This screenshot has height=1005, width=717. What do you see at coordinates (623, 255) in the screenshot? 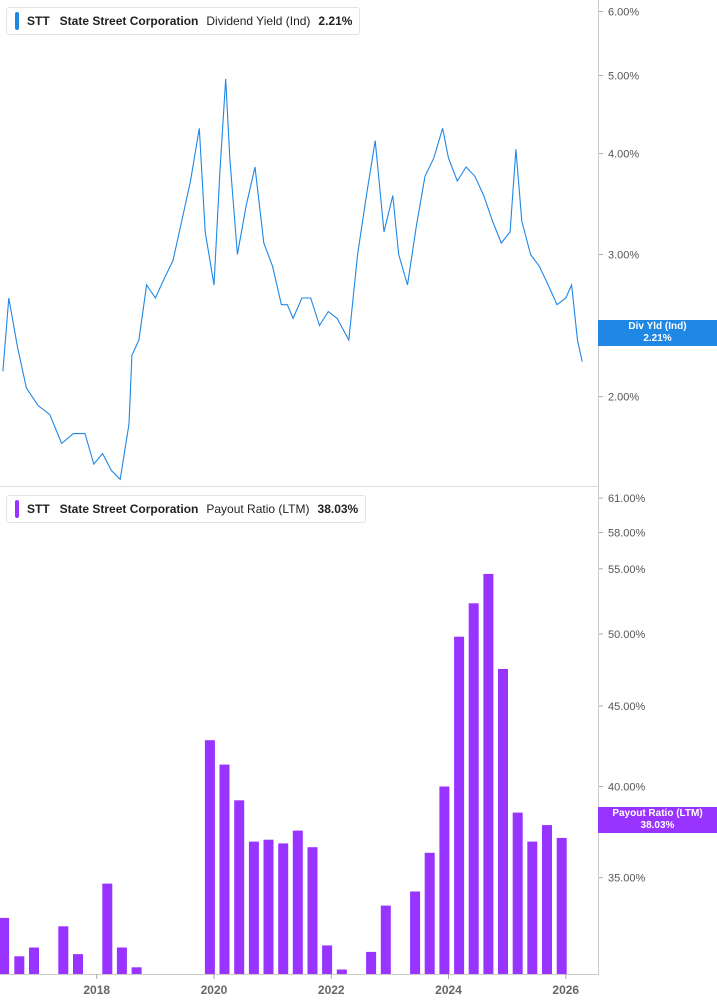
I see `y-tick-label: 3.00%` at bounding box center [623, 255].